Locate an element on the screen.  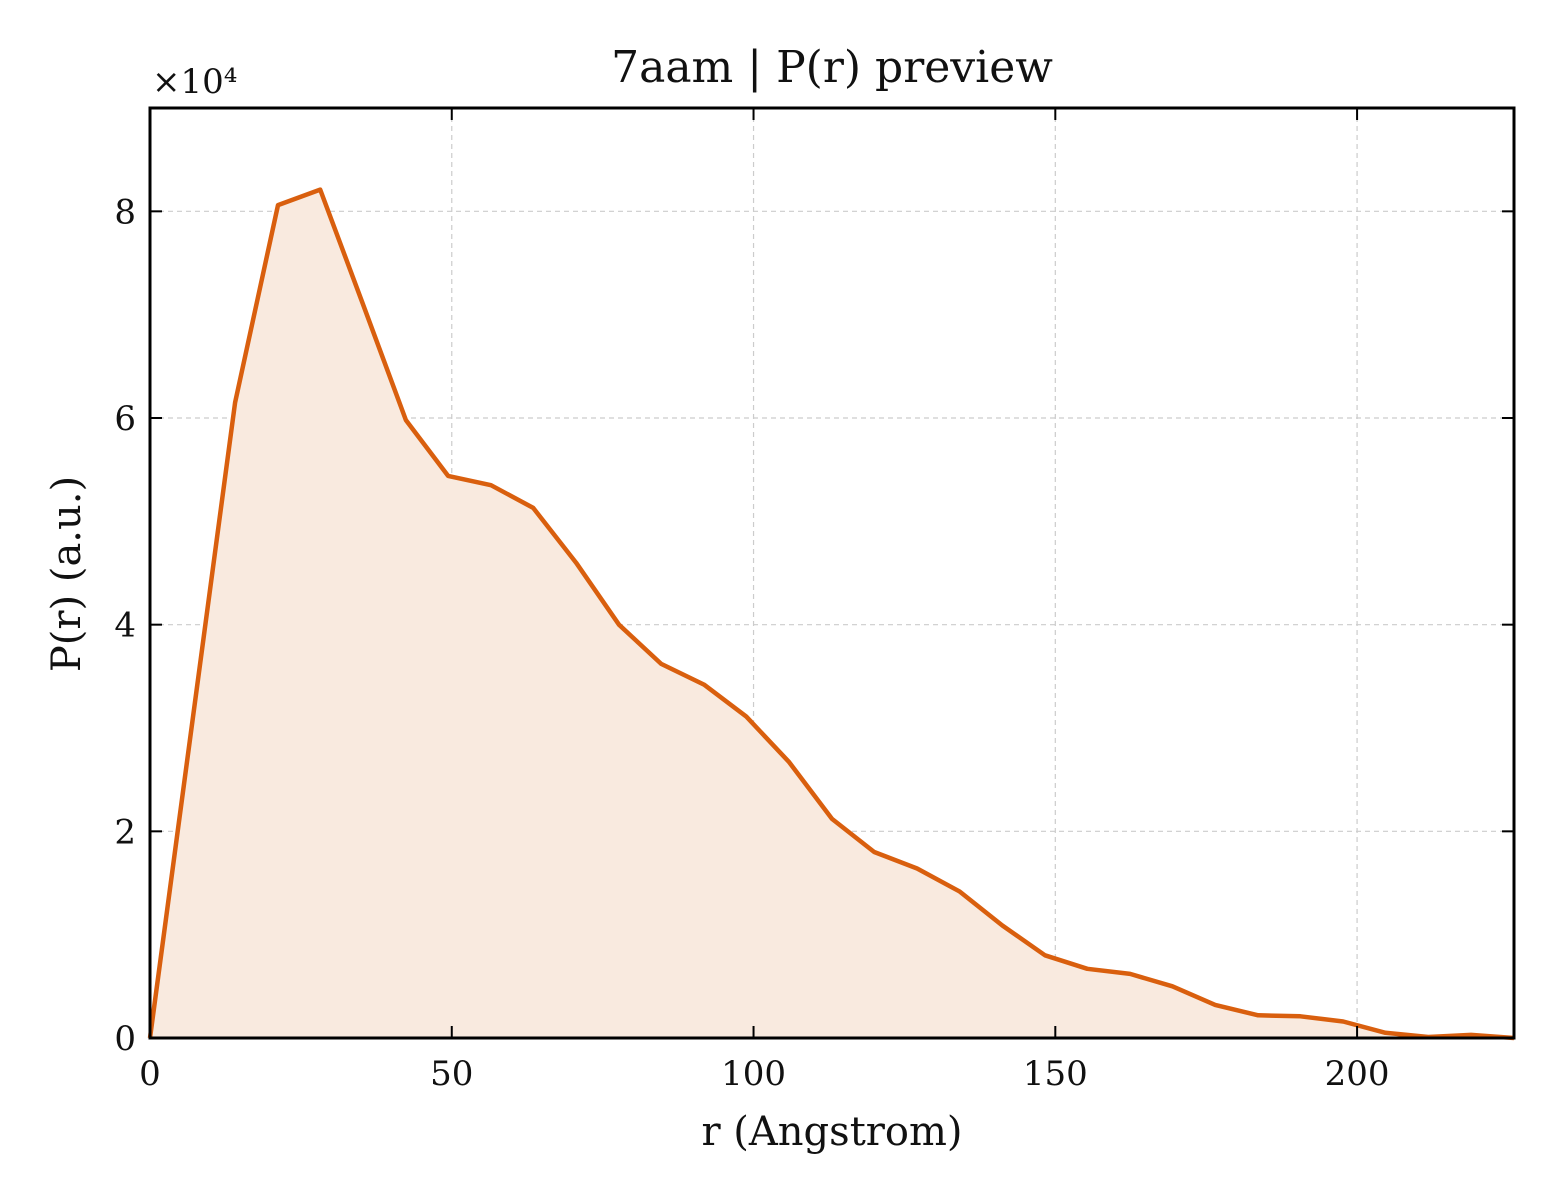
y-tick-label: 2 is located at coordinates (125, 832).